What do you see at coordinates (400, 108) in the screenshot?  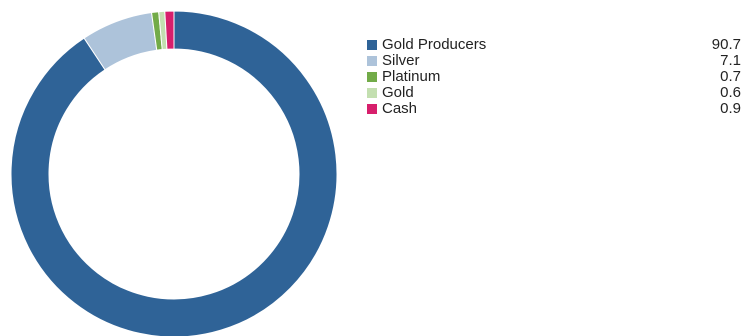 I see `legend-label-cash: Cash` at bounding box center [400, 108].